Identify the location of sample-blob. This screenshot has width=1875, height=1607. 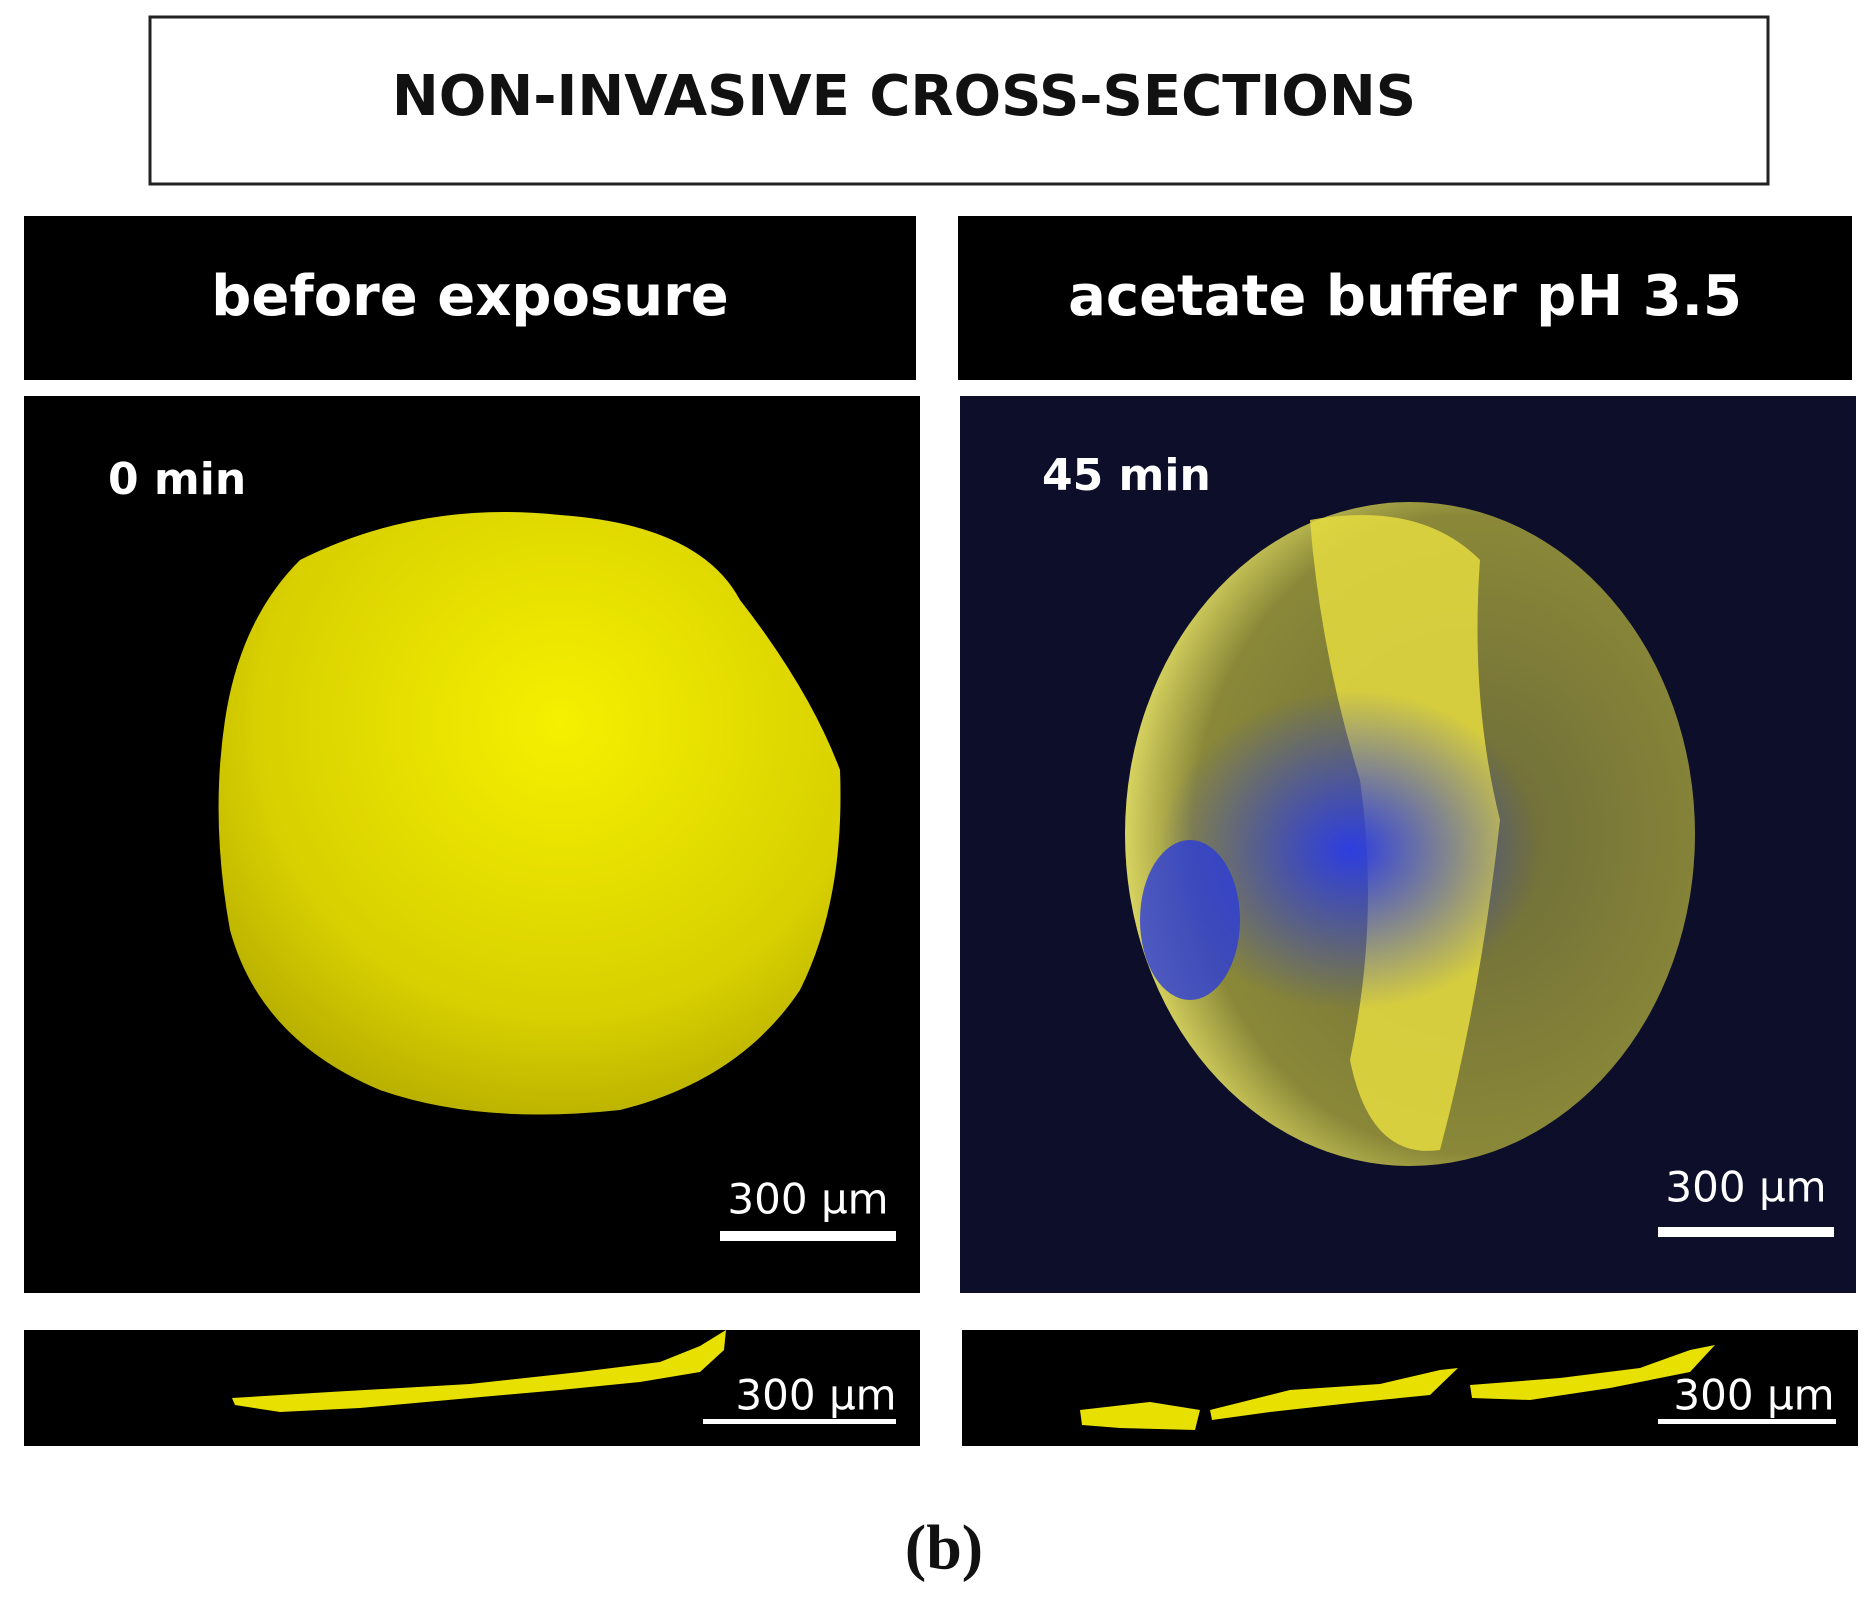
(529, 813).